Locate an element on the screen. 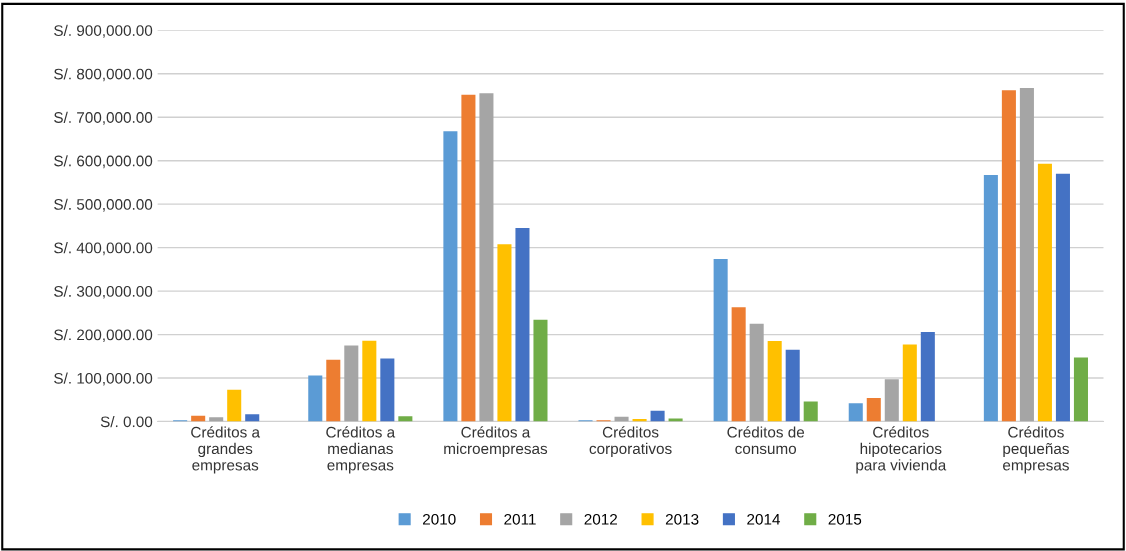 The image size is (1126, 551). legend-label: 2011 is located at coordinates (520, 519).